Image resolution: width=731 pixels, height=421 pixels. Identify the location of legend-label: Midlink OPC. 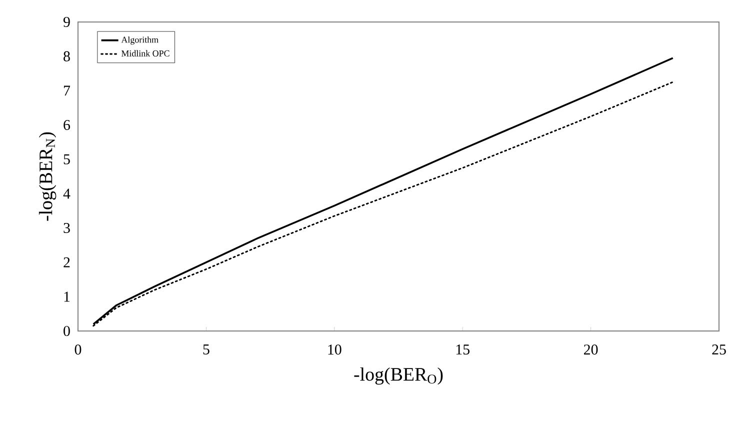
(145, 53).